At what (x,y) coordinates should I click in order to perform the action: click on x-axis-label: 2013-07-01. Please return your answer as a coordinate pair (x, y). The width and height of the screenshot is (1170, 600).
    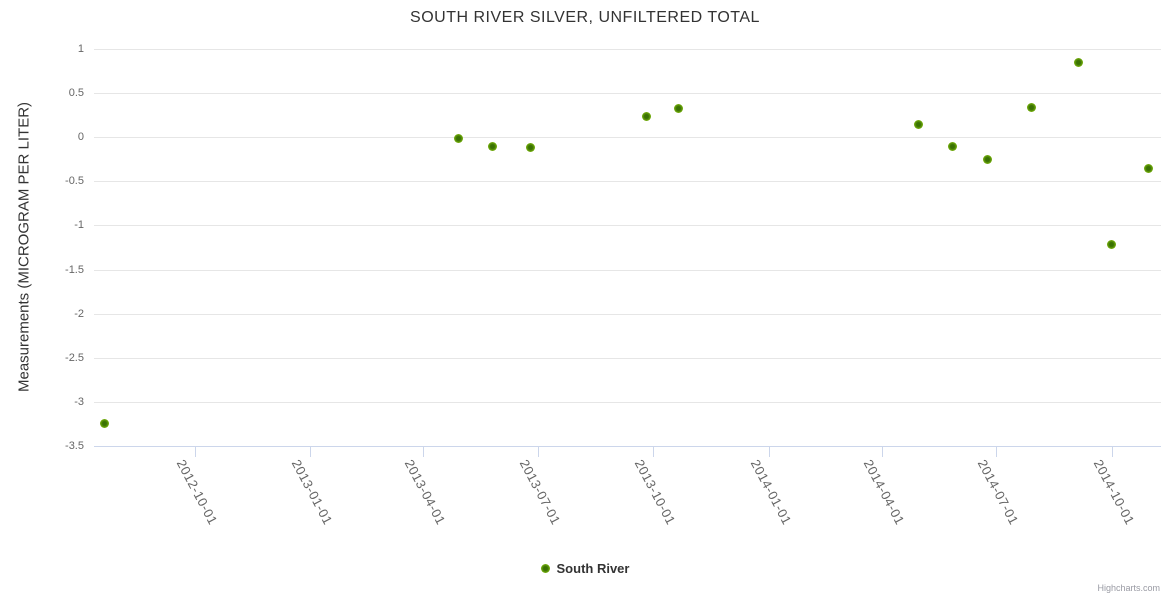
    Looking at the image, I should click on (540, 492).